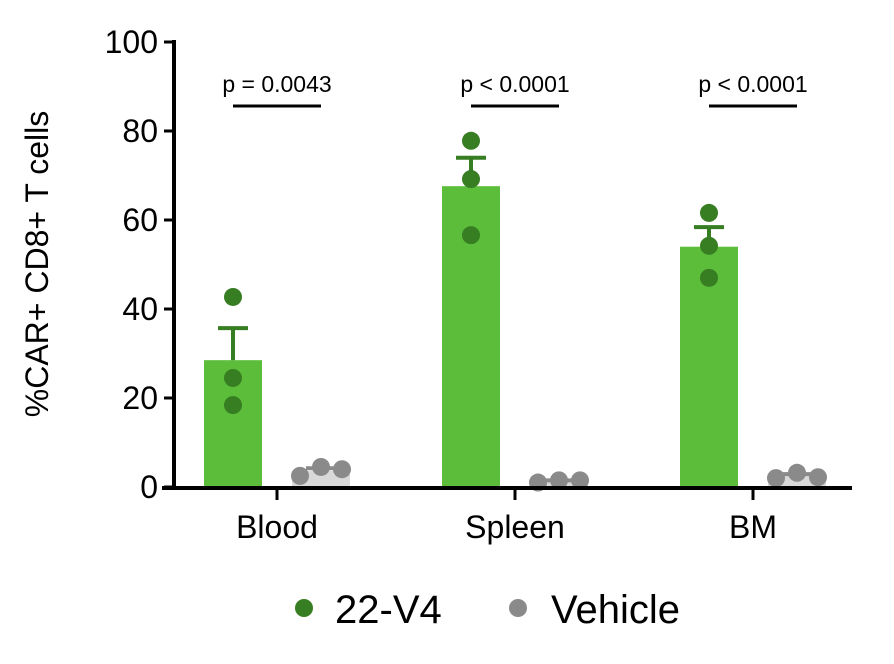  What do you see at coordinates (752, 84) in the screenshot?
I see `p-value-bm: p < 0.0001` at bounding box center [752, 84].